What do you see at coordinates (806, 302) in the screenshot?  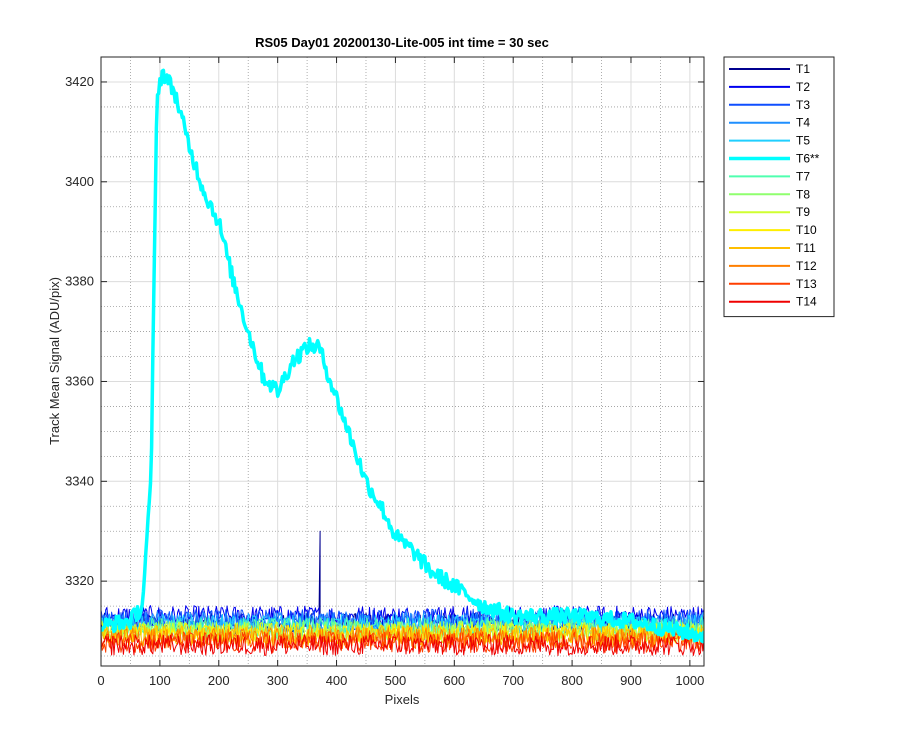 I see `legend-label: T14` at bounding box center [806, 302].